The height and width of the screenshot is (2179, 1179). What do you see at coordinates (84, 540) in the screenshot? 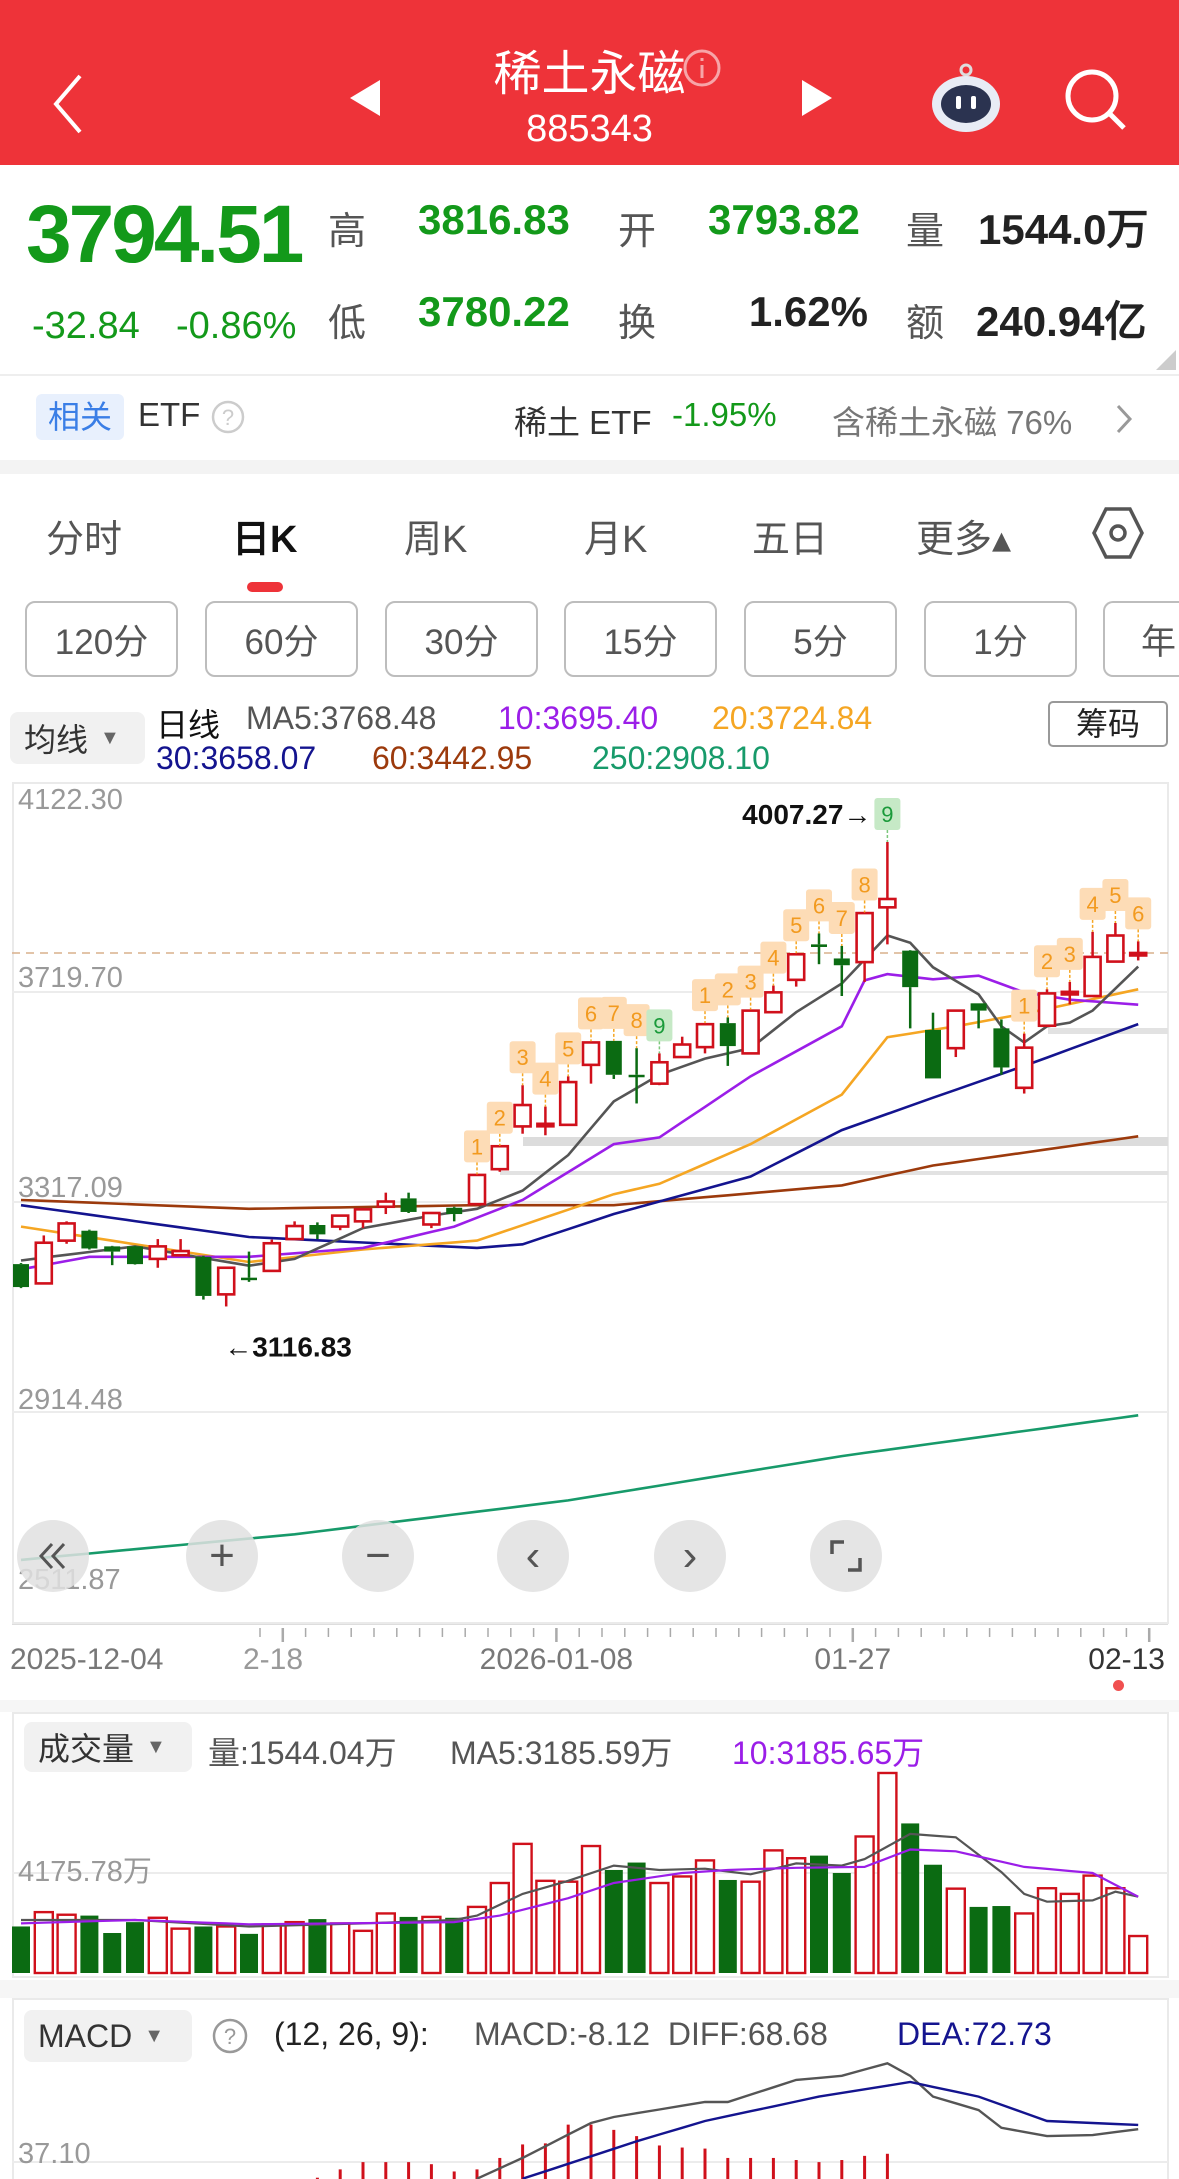
I see `tab-intraday: 分时` at bounding box center [84, 540].